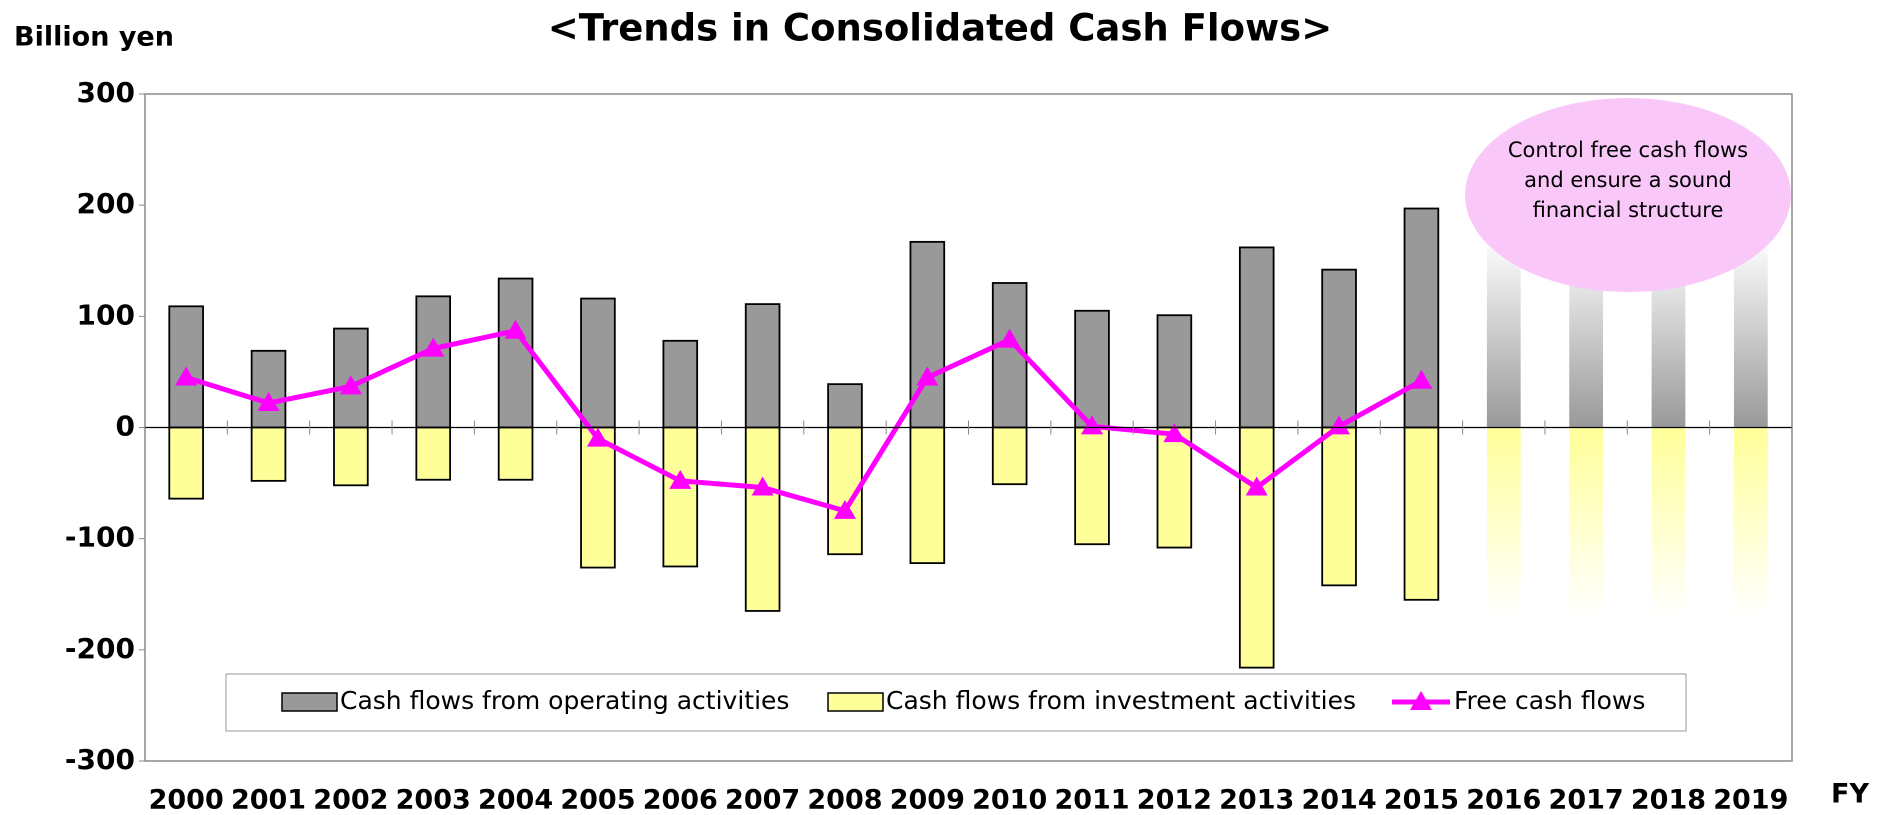 The image size is (1879, 815). What do you see at coordinates (1668, 800) in the screenshot?
I see `x-tick-label: 2018` at bounding box center [1668, 800].